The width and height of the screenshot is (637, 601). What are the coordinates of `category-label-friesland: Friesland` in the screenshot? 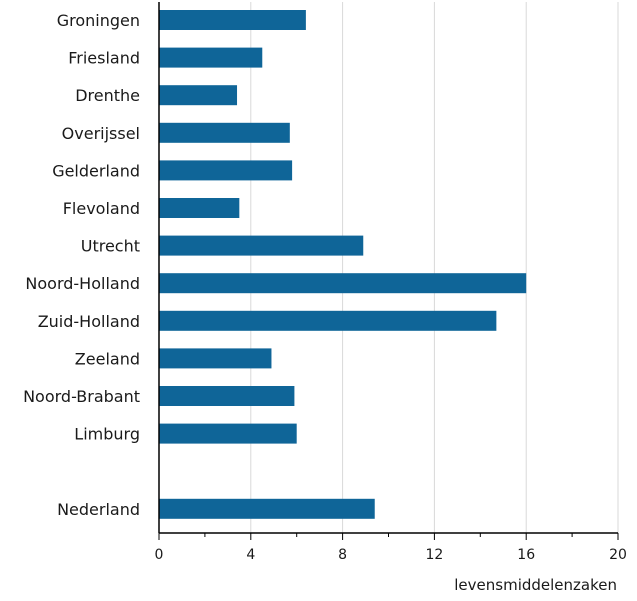 It's located at (104, 58).